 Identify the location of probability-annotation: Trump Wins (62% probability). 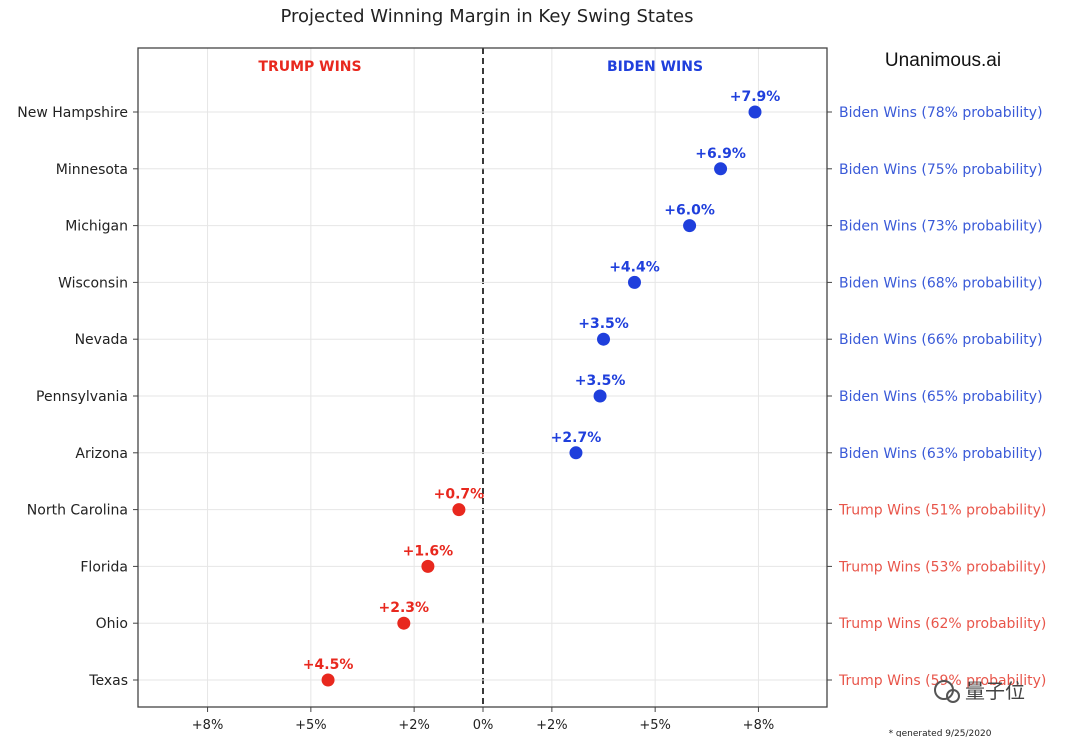
(942, 624).